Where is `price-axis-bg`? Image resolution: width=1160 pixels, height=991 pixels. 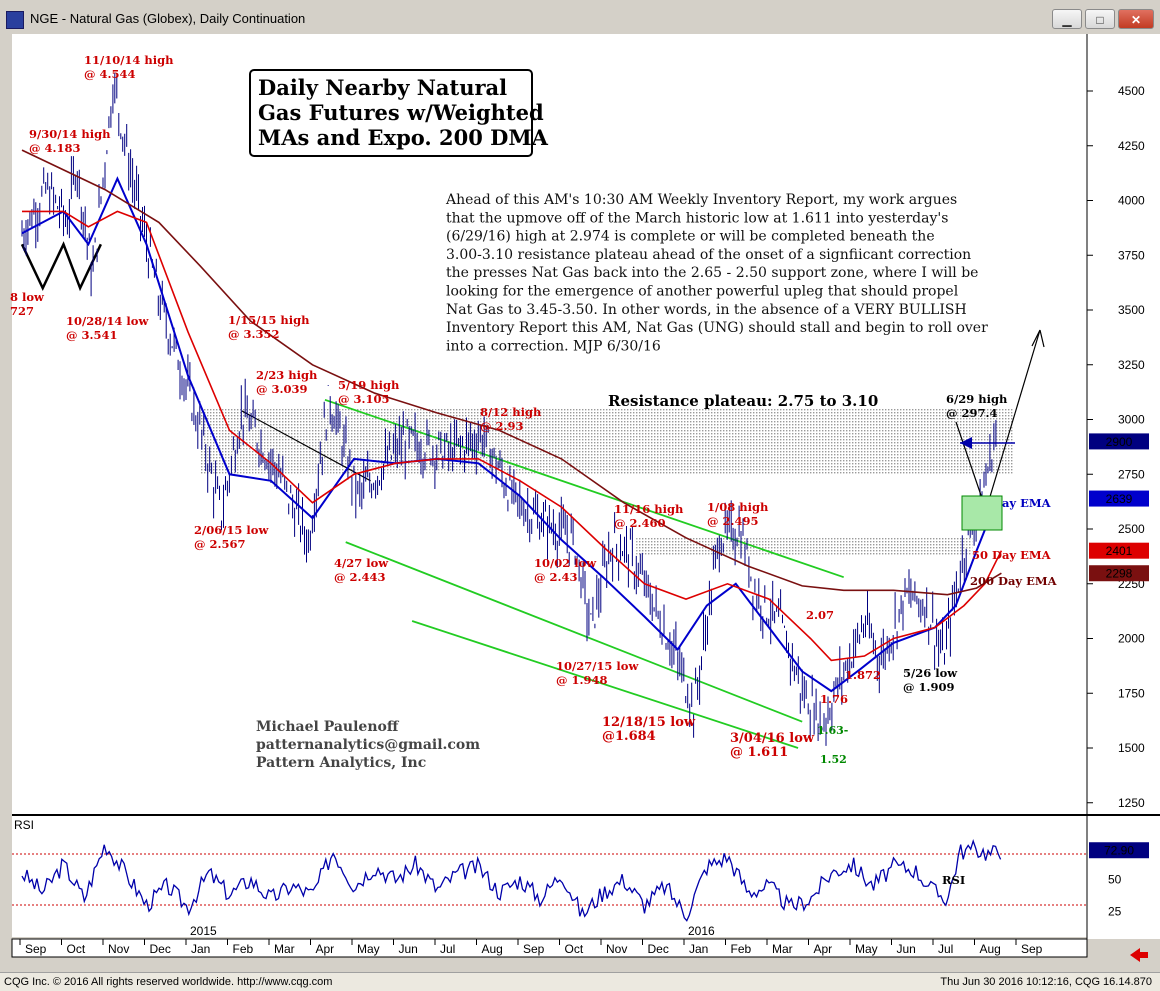 price-axis-bg is located at coordinates (1123, 486).